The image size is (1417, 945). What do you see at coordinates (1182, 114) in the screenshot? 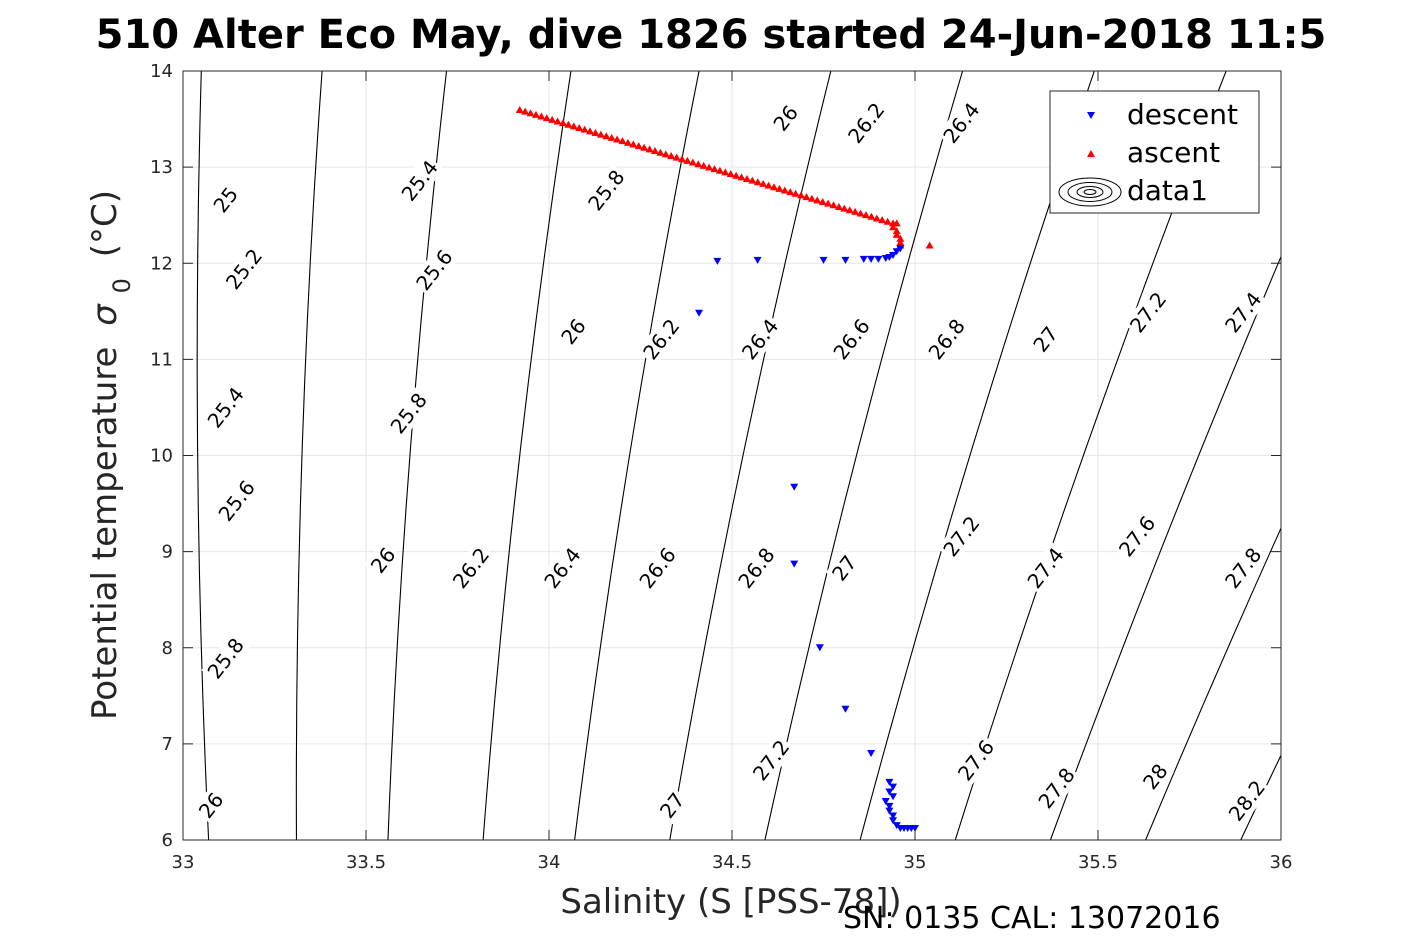
I see `legend-descent-label: descent` at bounding box center [1182, 114].